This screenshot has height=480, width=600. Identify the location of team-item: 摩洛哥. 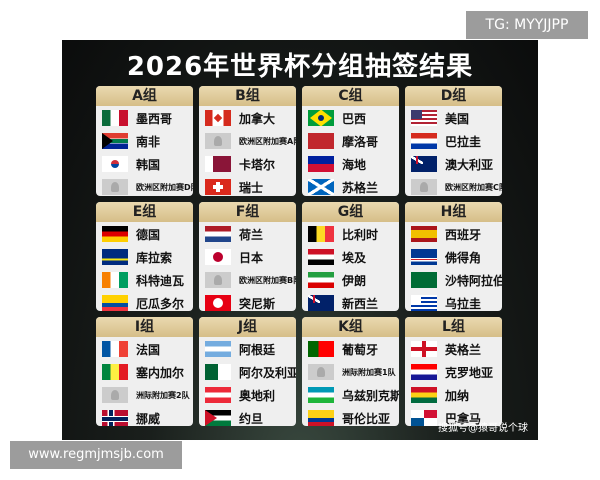
(350, 141).